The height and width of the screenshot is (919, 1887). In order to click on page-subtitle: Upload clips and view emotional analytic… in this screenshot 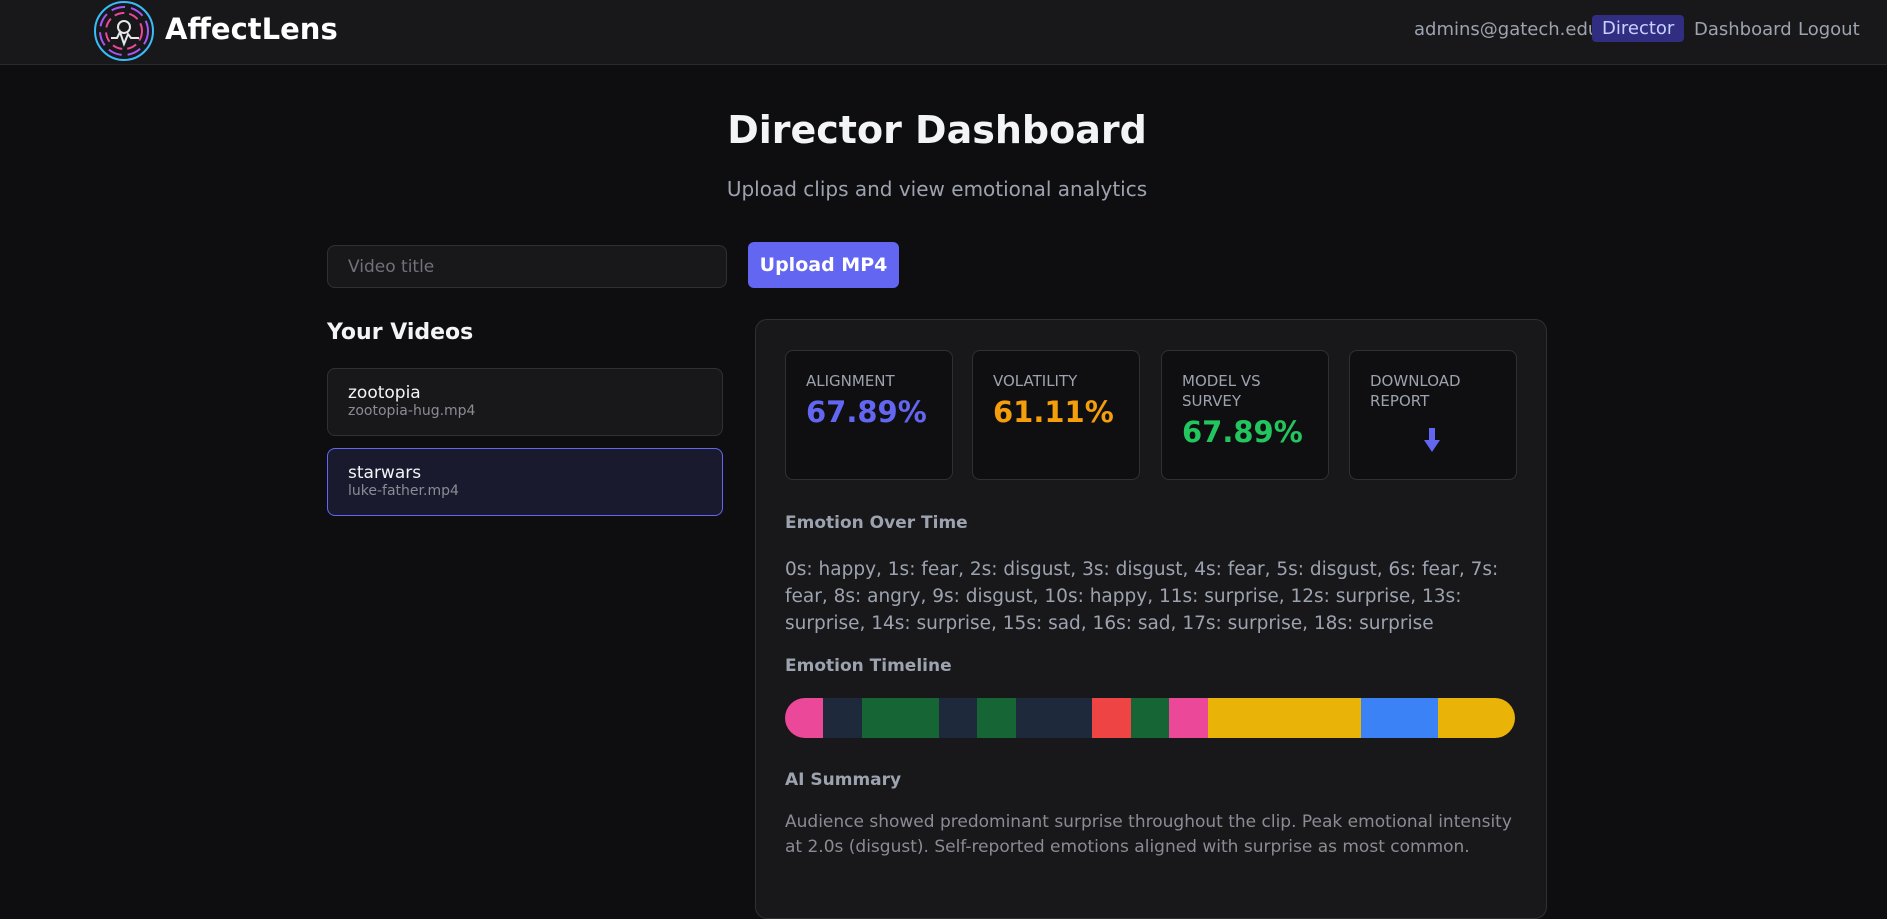, I will do `click(937, 189)`.